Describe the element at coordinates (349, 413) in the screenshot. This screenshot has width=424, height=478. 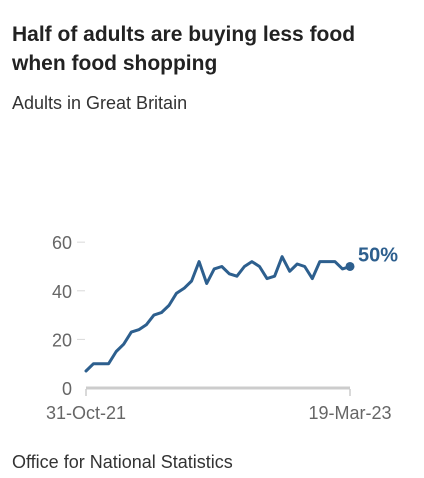
I see `x-tick-label: 19-Mar-23` at that location.